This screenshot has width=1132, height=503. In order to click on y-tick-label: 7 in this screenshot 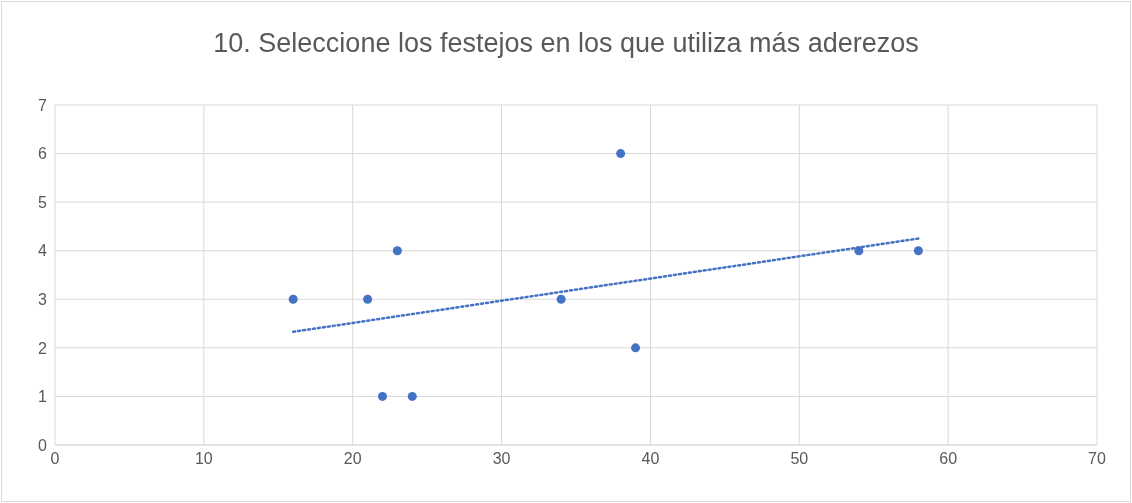, I will do `click(43, 105)`.